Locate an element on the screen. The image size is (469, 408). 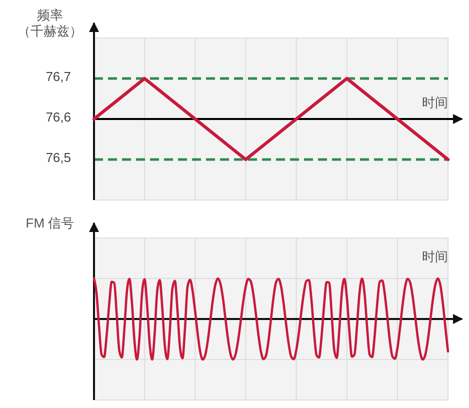
y-tick-label: 76,7 is located at coordinates (58, 76).